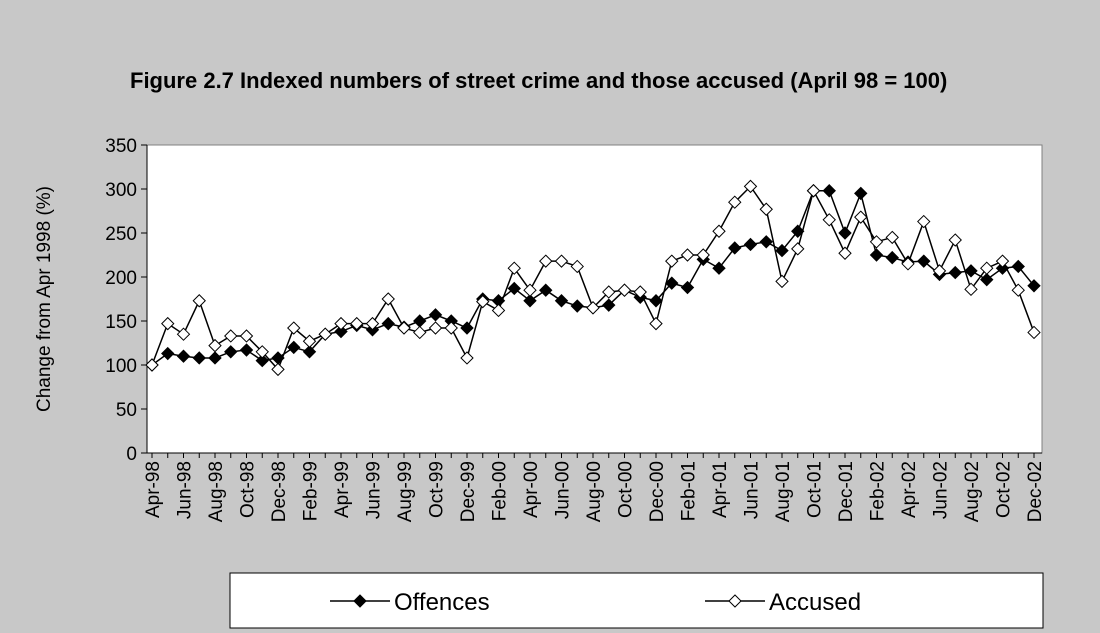  Describe the element at coordinates (815, 489) in the screenshot. I see `x-tick-label: Oct-01` at that location.